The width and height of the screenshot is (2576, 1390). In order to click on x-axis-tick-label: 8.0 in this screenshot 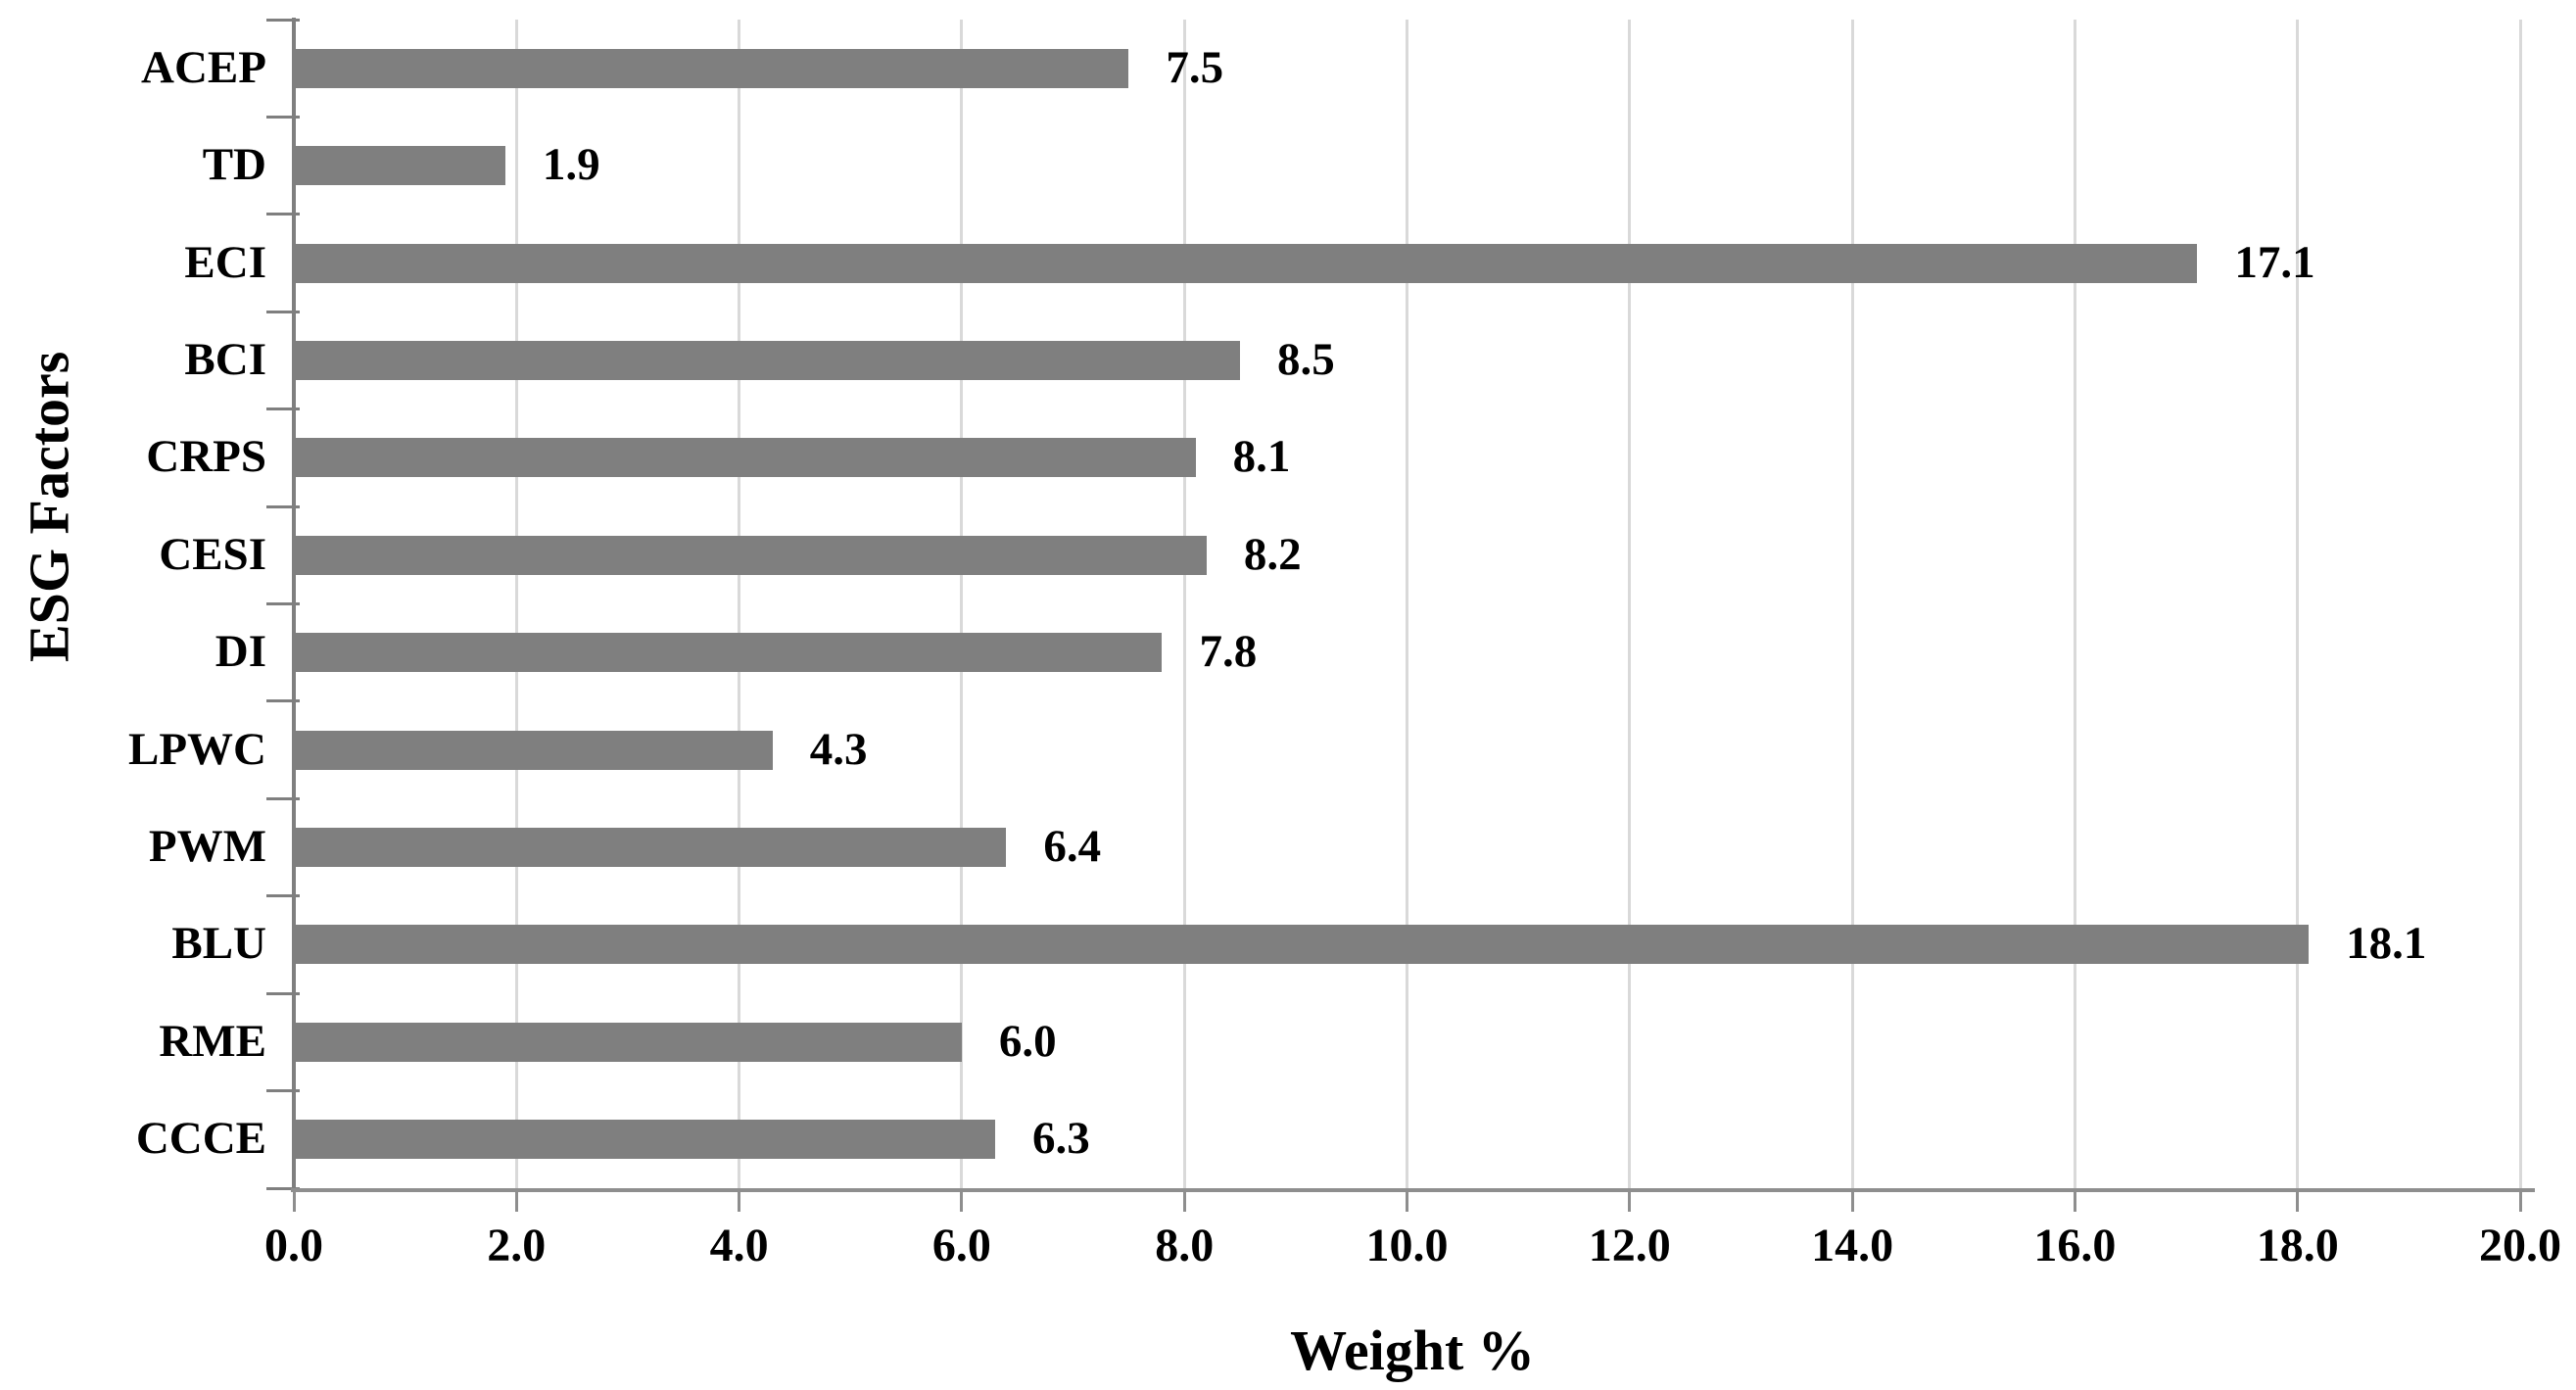, I will do `click(1185, 1245)`.